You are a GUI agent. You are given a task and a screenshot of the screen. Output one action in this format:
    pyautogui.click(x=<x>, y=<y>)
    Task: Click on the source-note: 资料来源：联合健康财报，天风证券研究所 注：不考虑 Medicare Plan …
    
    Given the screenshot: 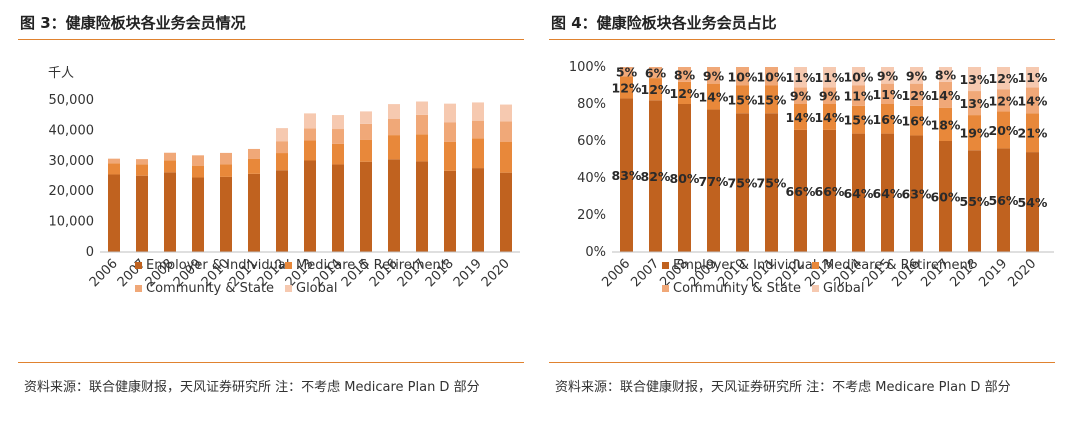 What is the action you would take?
    pyautogui.click(x=783, y=387)
    